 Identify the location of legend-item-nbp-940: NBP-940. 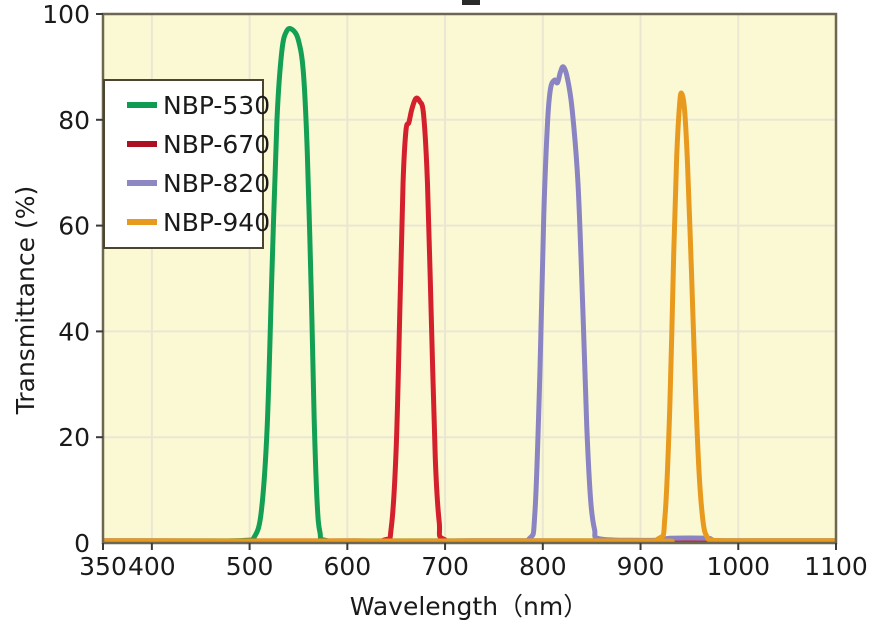
(198, 222).